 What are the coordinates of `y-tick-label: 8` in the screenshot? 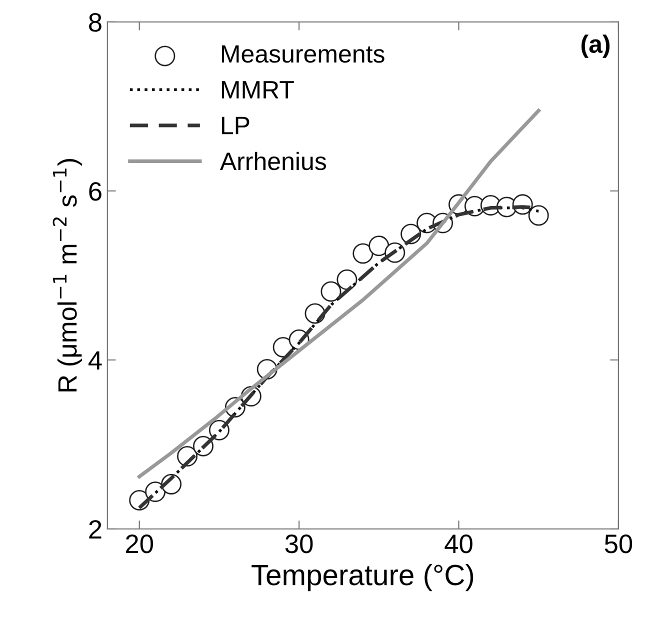 It's located at (95, 22).